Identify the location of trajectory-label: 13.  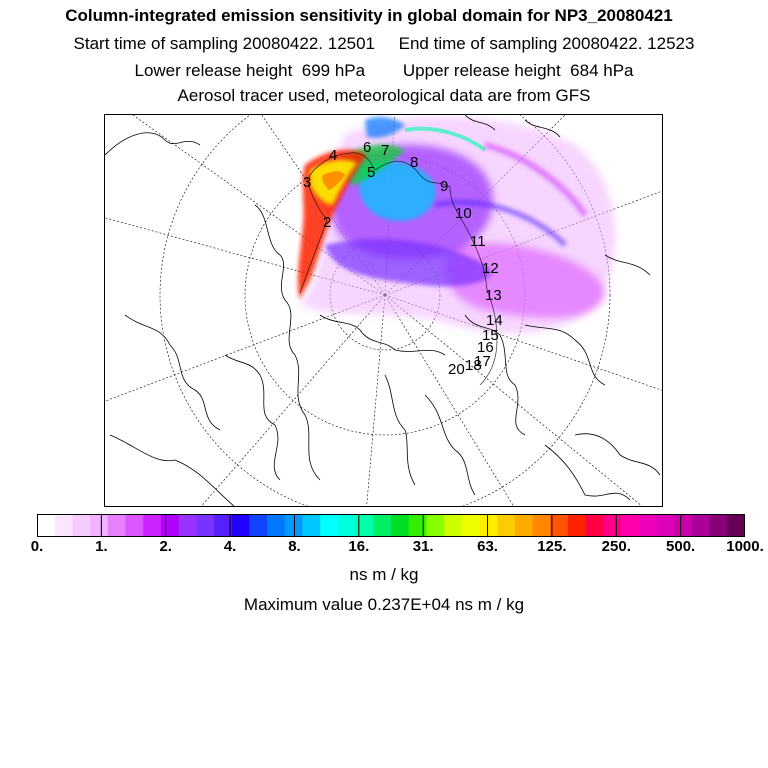
(493, 295).